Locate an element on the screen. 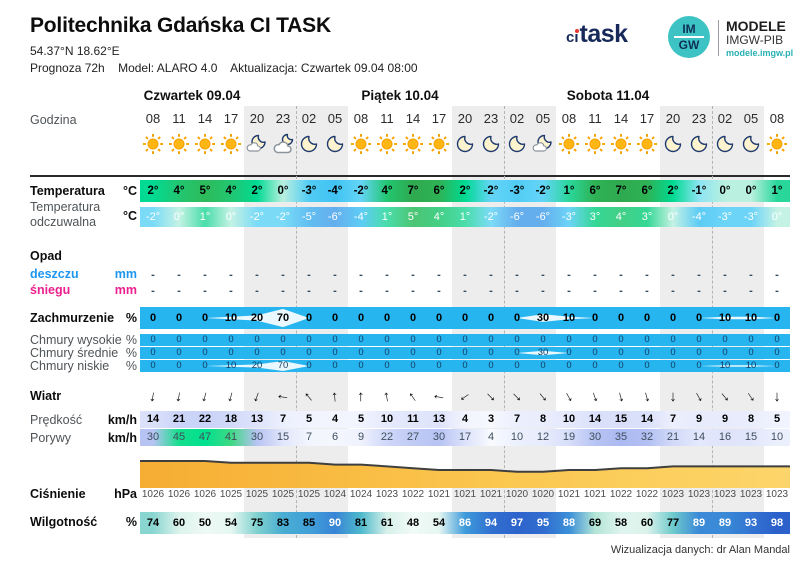 The image size is (800, 566). moon-icon is located at coordinates (491, 146).